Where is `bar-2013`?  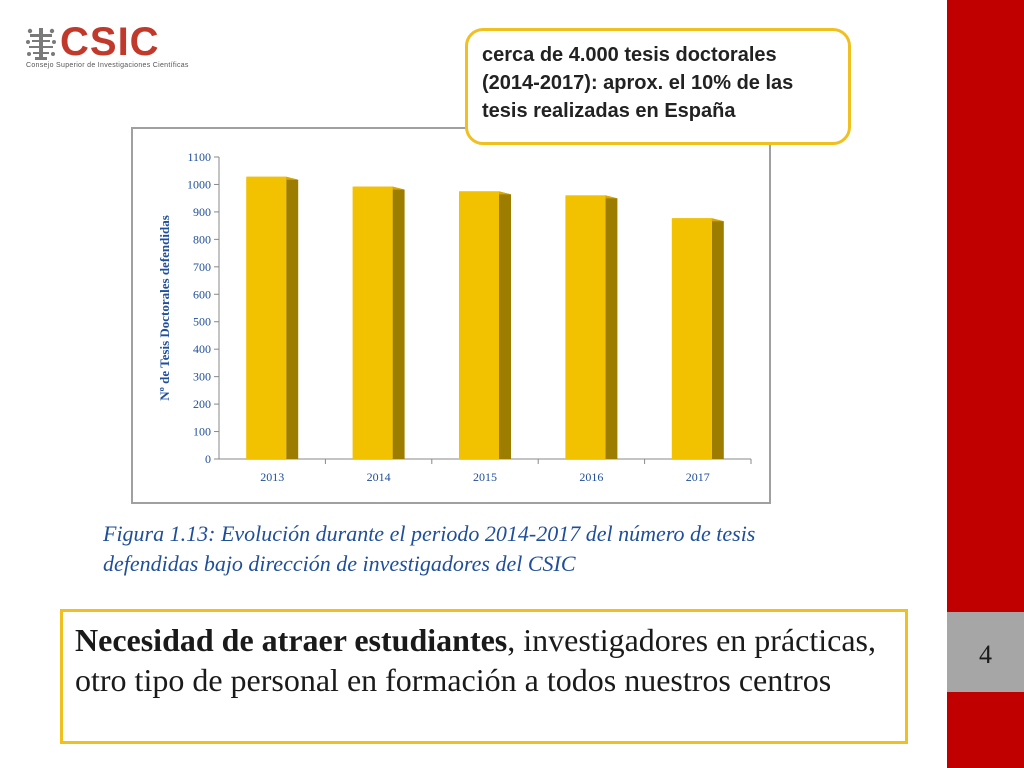 bar-2013 is located at coordinates (266, 317).